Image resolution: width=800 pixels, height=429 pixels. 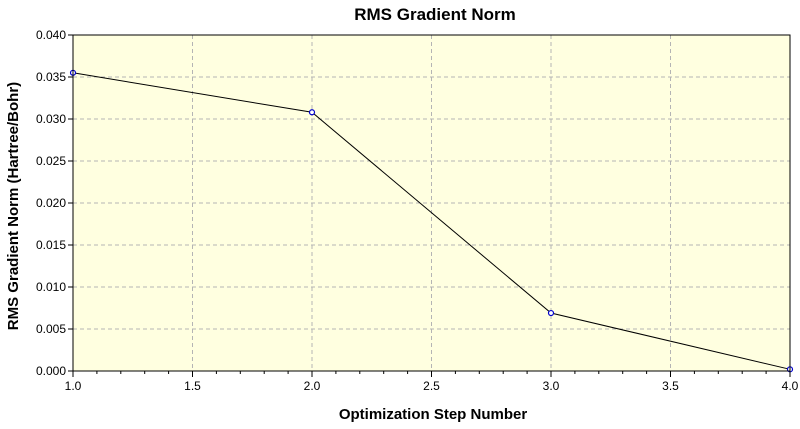 I want to click on x-tick-label: 4.0, so click(x=790, y=386).